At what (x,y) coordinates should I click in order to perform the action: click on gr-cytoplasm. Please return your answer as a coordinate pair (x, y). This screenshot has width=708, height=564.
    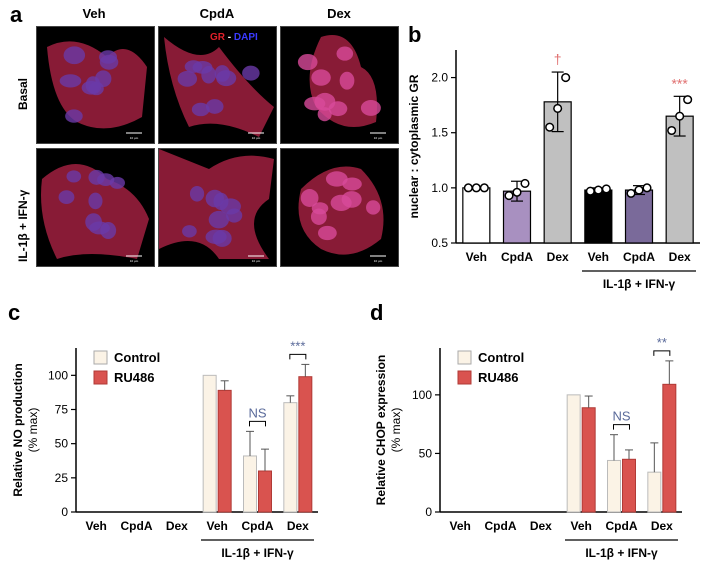
    Looking at the image, I should click on (95, 211).